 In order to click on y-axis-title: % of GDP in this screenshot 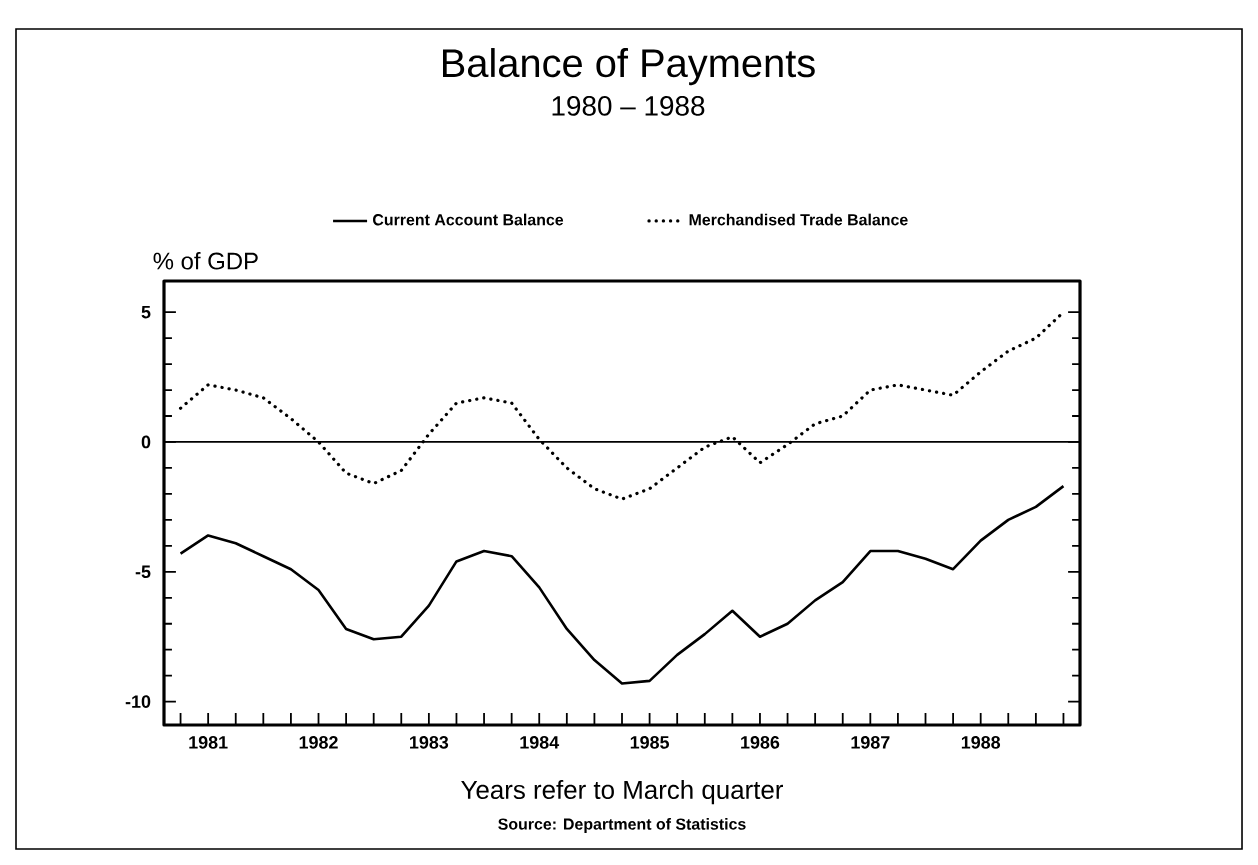, I will do `click(205, 260)`.